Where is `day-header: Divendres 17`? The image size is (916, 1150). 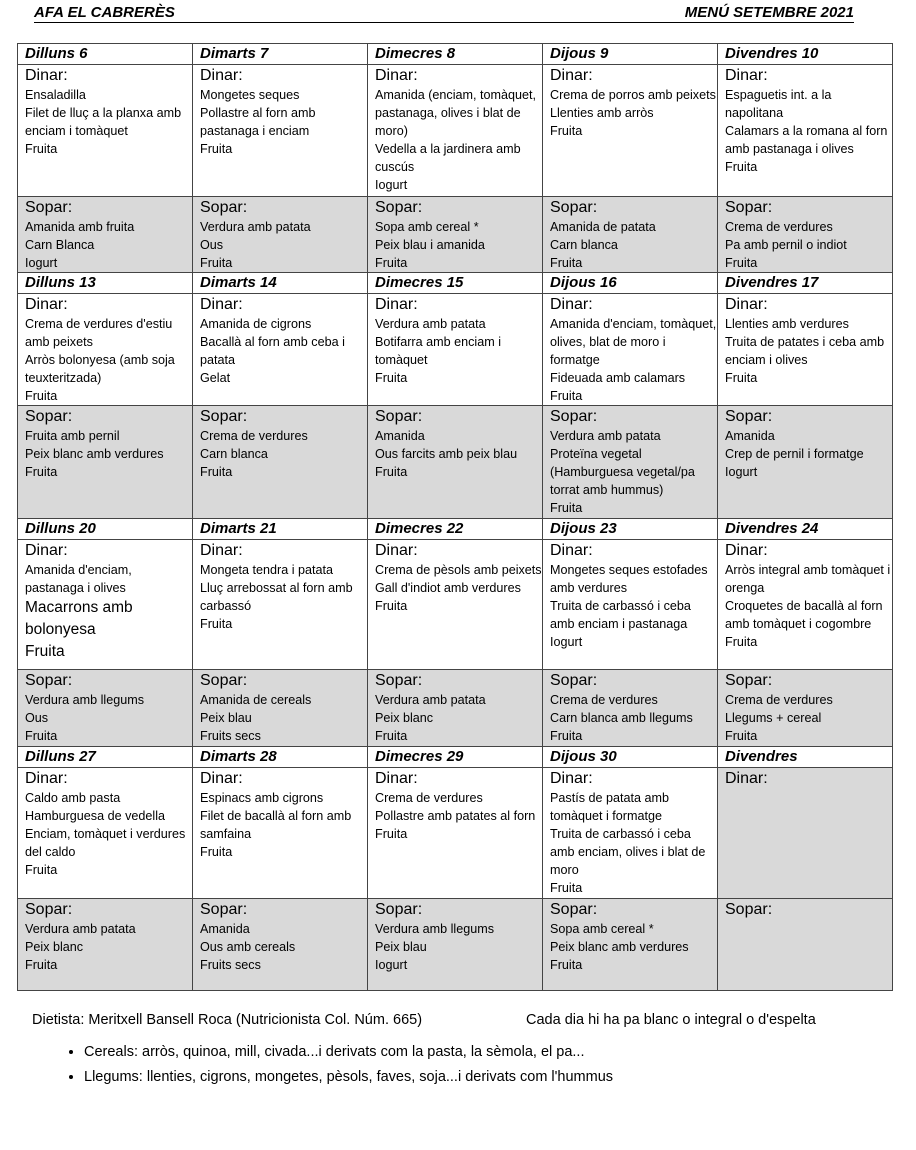
day-header: Divendres 17 is located at coordinates (805, 283).